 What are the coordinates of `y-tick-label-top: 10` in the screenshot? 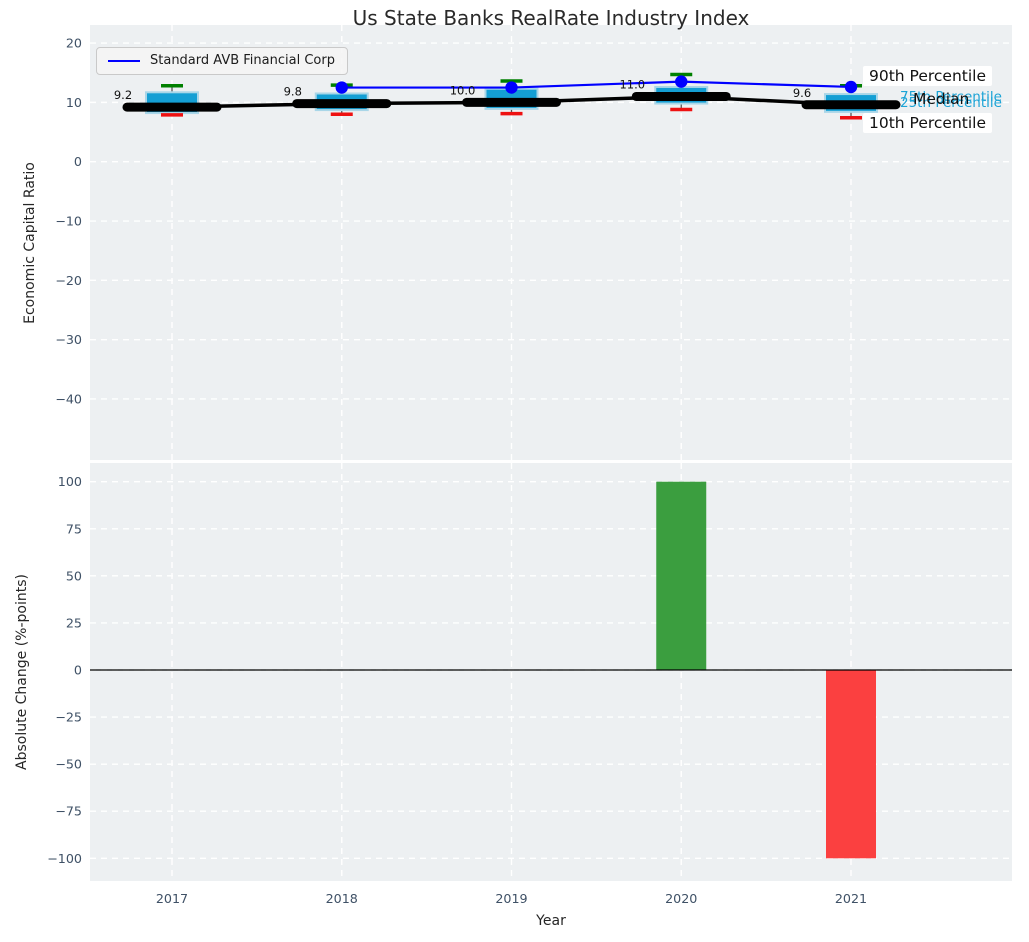 It's located at (74, 102).